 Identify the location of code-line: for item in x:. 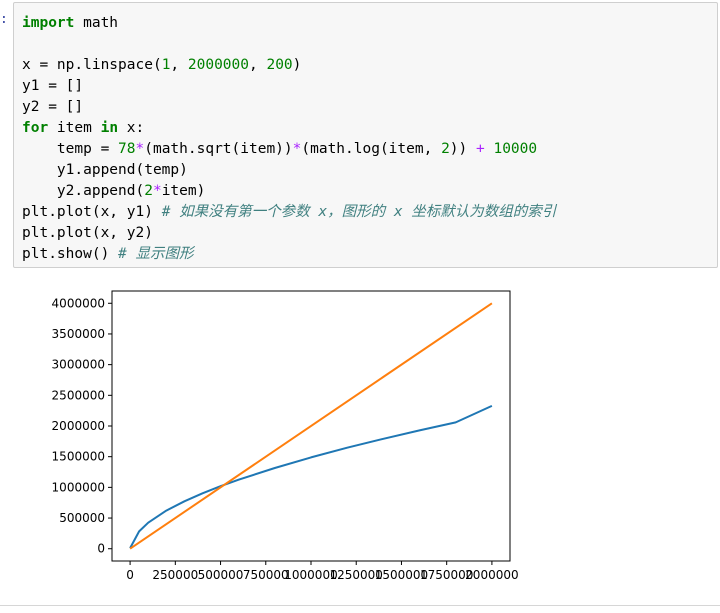
(289, 128).